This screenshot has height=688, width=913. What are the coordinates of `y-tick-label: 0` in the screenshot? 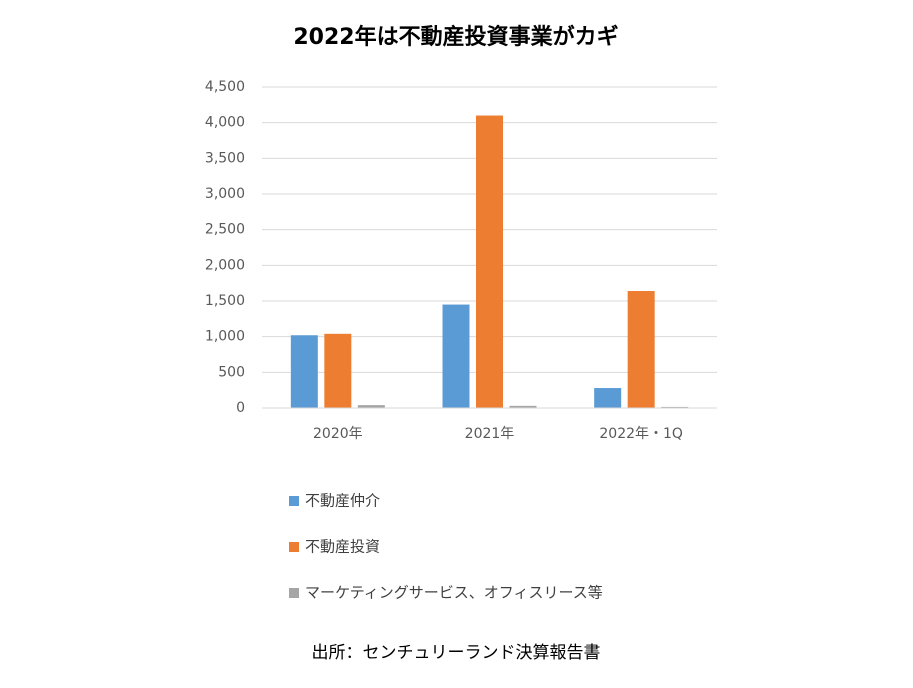 It's located at (240, 408).